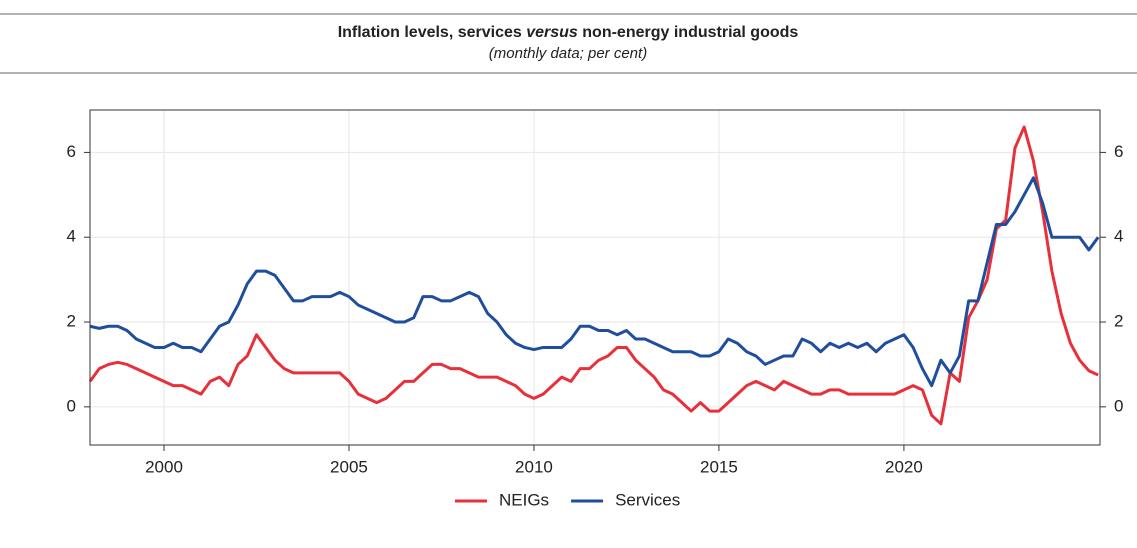  What do you see at coordinates (71, 236) in the screenshot?
I see `y-tick-label: 4` at bounding box center [71, 236].